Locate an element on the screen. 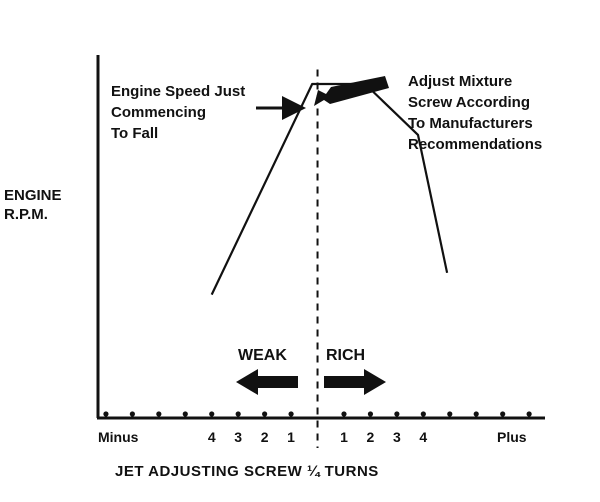  rich-arrow is located at coordinates (355, 382).